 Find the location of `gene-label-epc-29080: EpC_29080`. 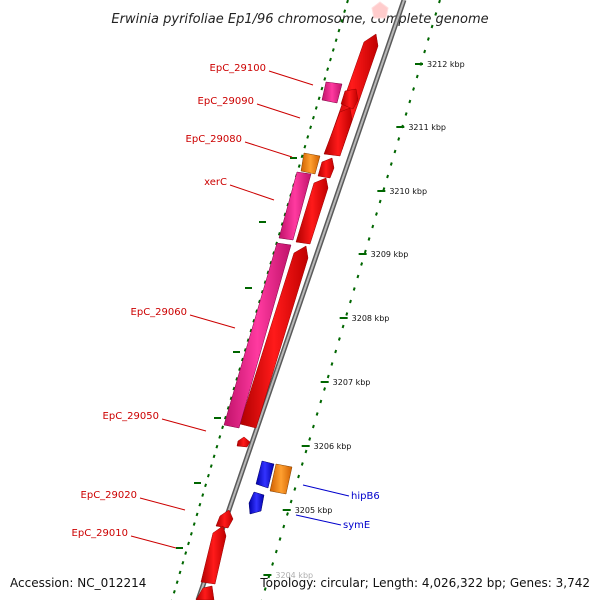

gene-label-epc-29080: EpC_29080 is located at coordinates (214, 139).